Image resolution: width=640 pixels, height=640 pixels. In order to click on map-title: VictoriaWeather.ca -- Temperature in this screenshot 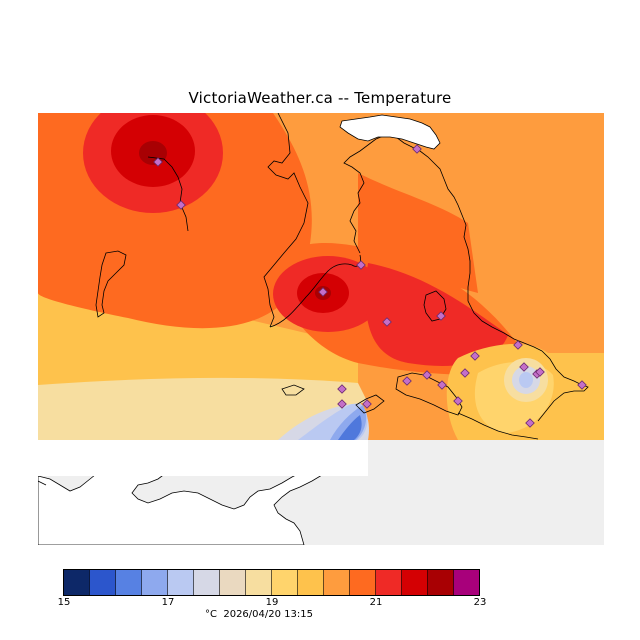, I will do `click(320, 98)`.